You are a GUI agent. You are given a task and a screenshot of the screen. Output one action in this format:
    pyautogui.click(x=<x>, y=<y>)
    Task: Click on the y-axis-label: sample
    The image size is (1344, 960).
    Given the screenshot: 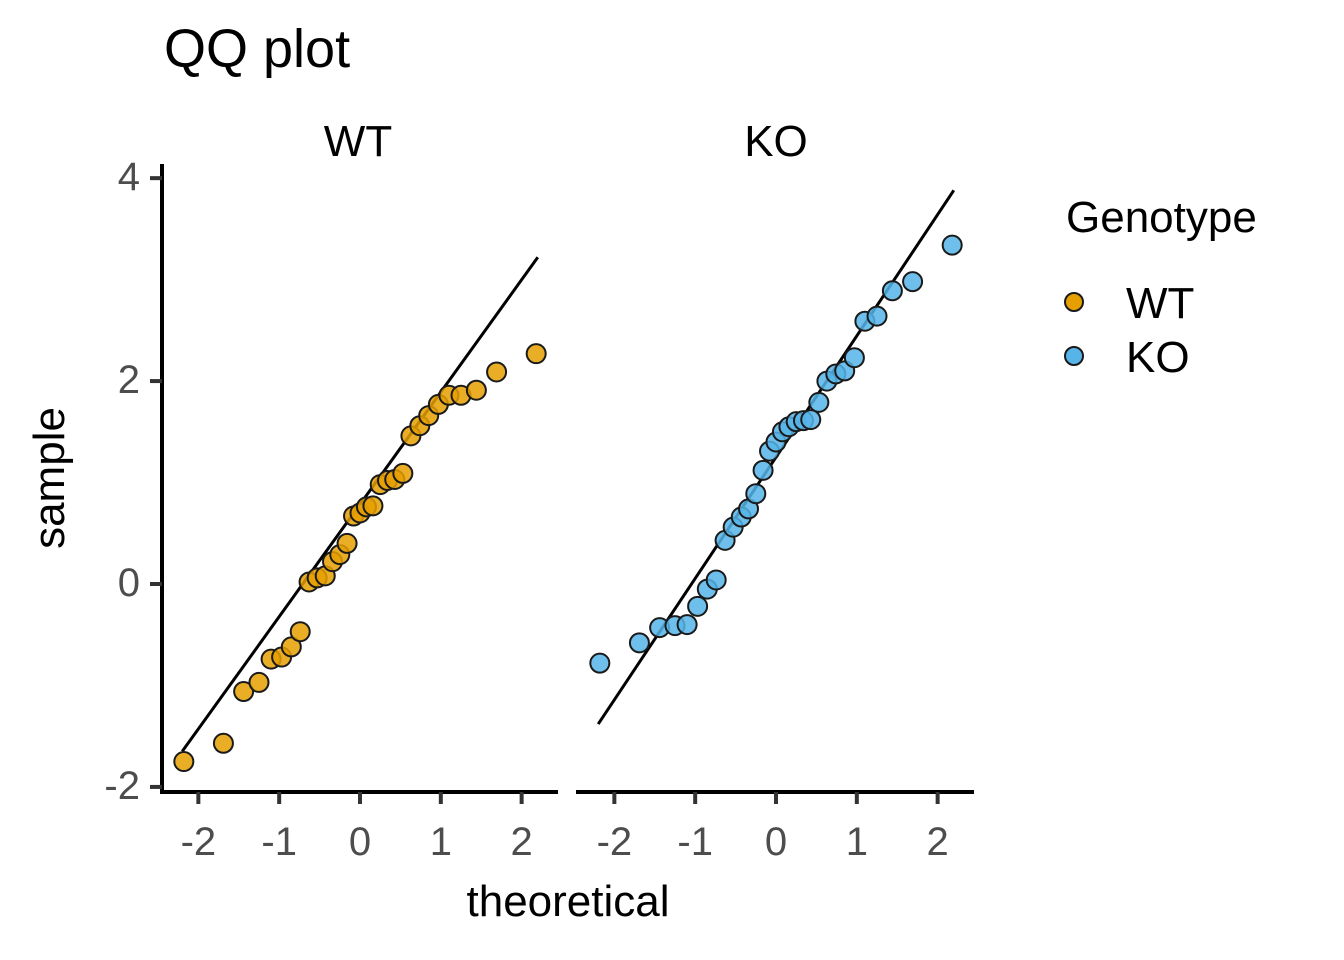 What is the action you would take?
    pyautogui.click(x=49, y=478)
    